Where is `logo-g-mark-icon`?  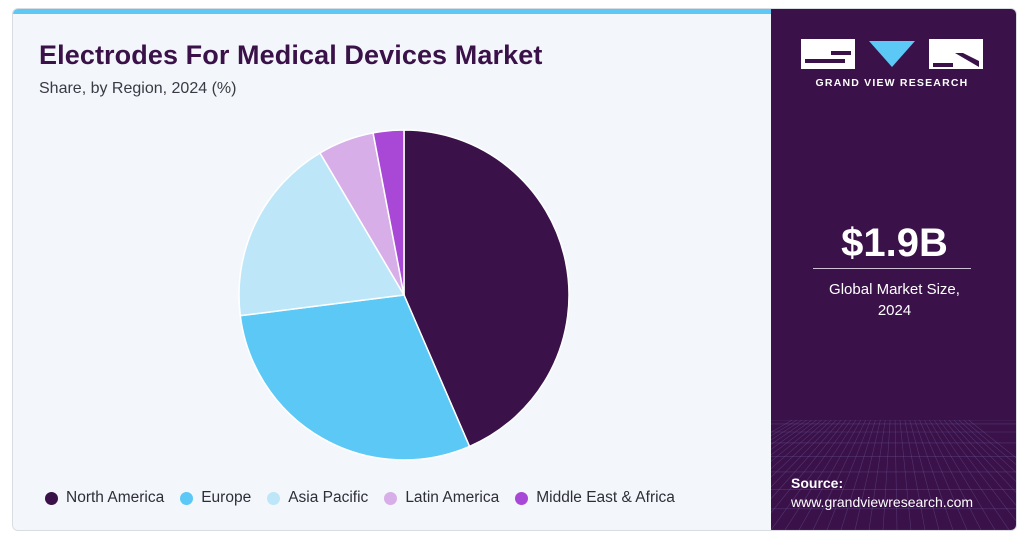 logo-g-mark-icon is located at coordinates (828, 54).